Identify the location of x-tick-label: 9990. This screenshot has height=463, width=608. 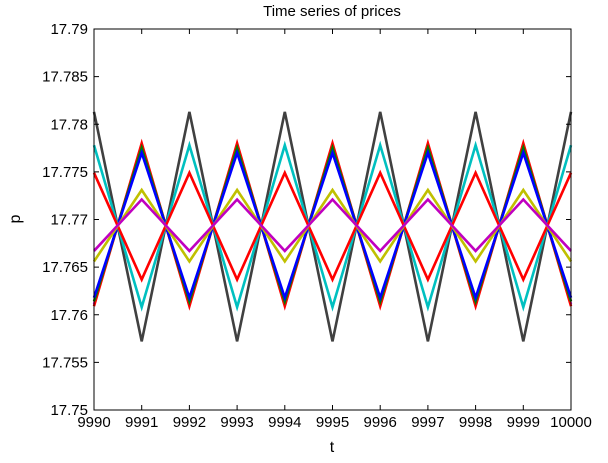
(93, 422).